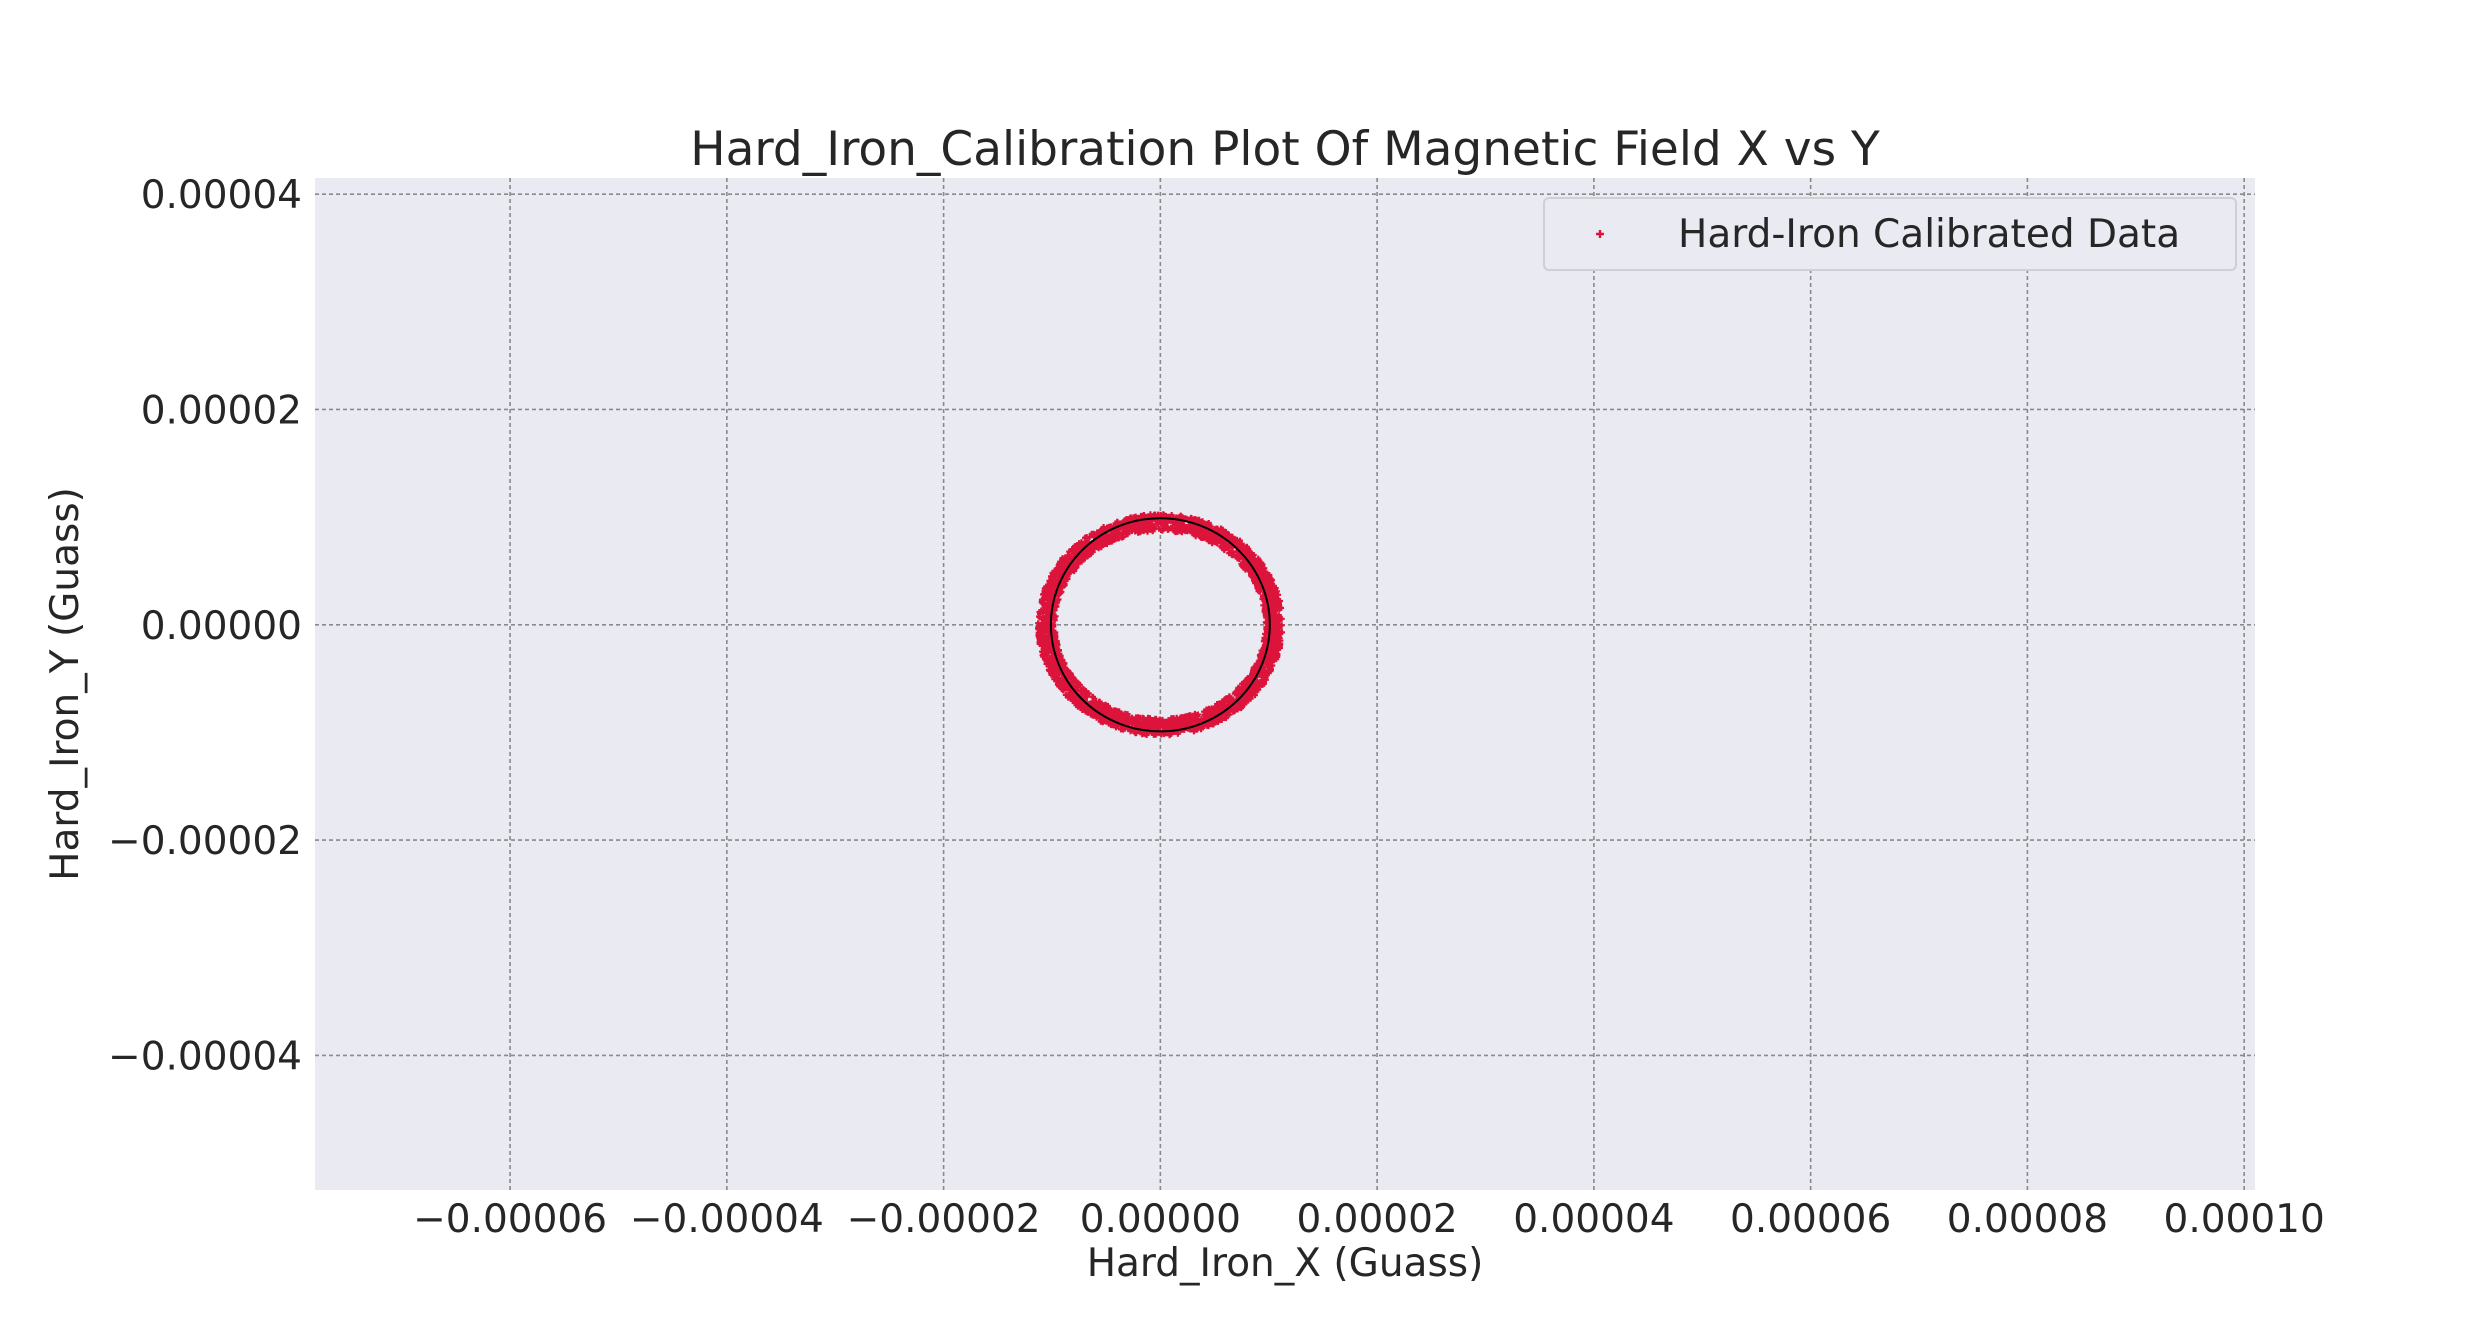  What do you see at coordinates (65, 684) in the screenshot?
I see `y-axis-label: Hard_Iron_Y (Guass)` at bounding box center [65, 684].